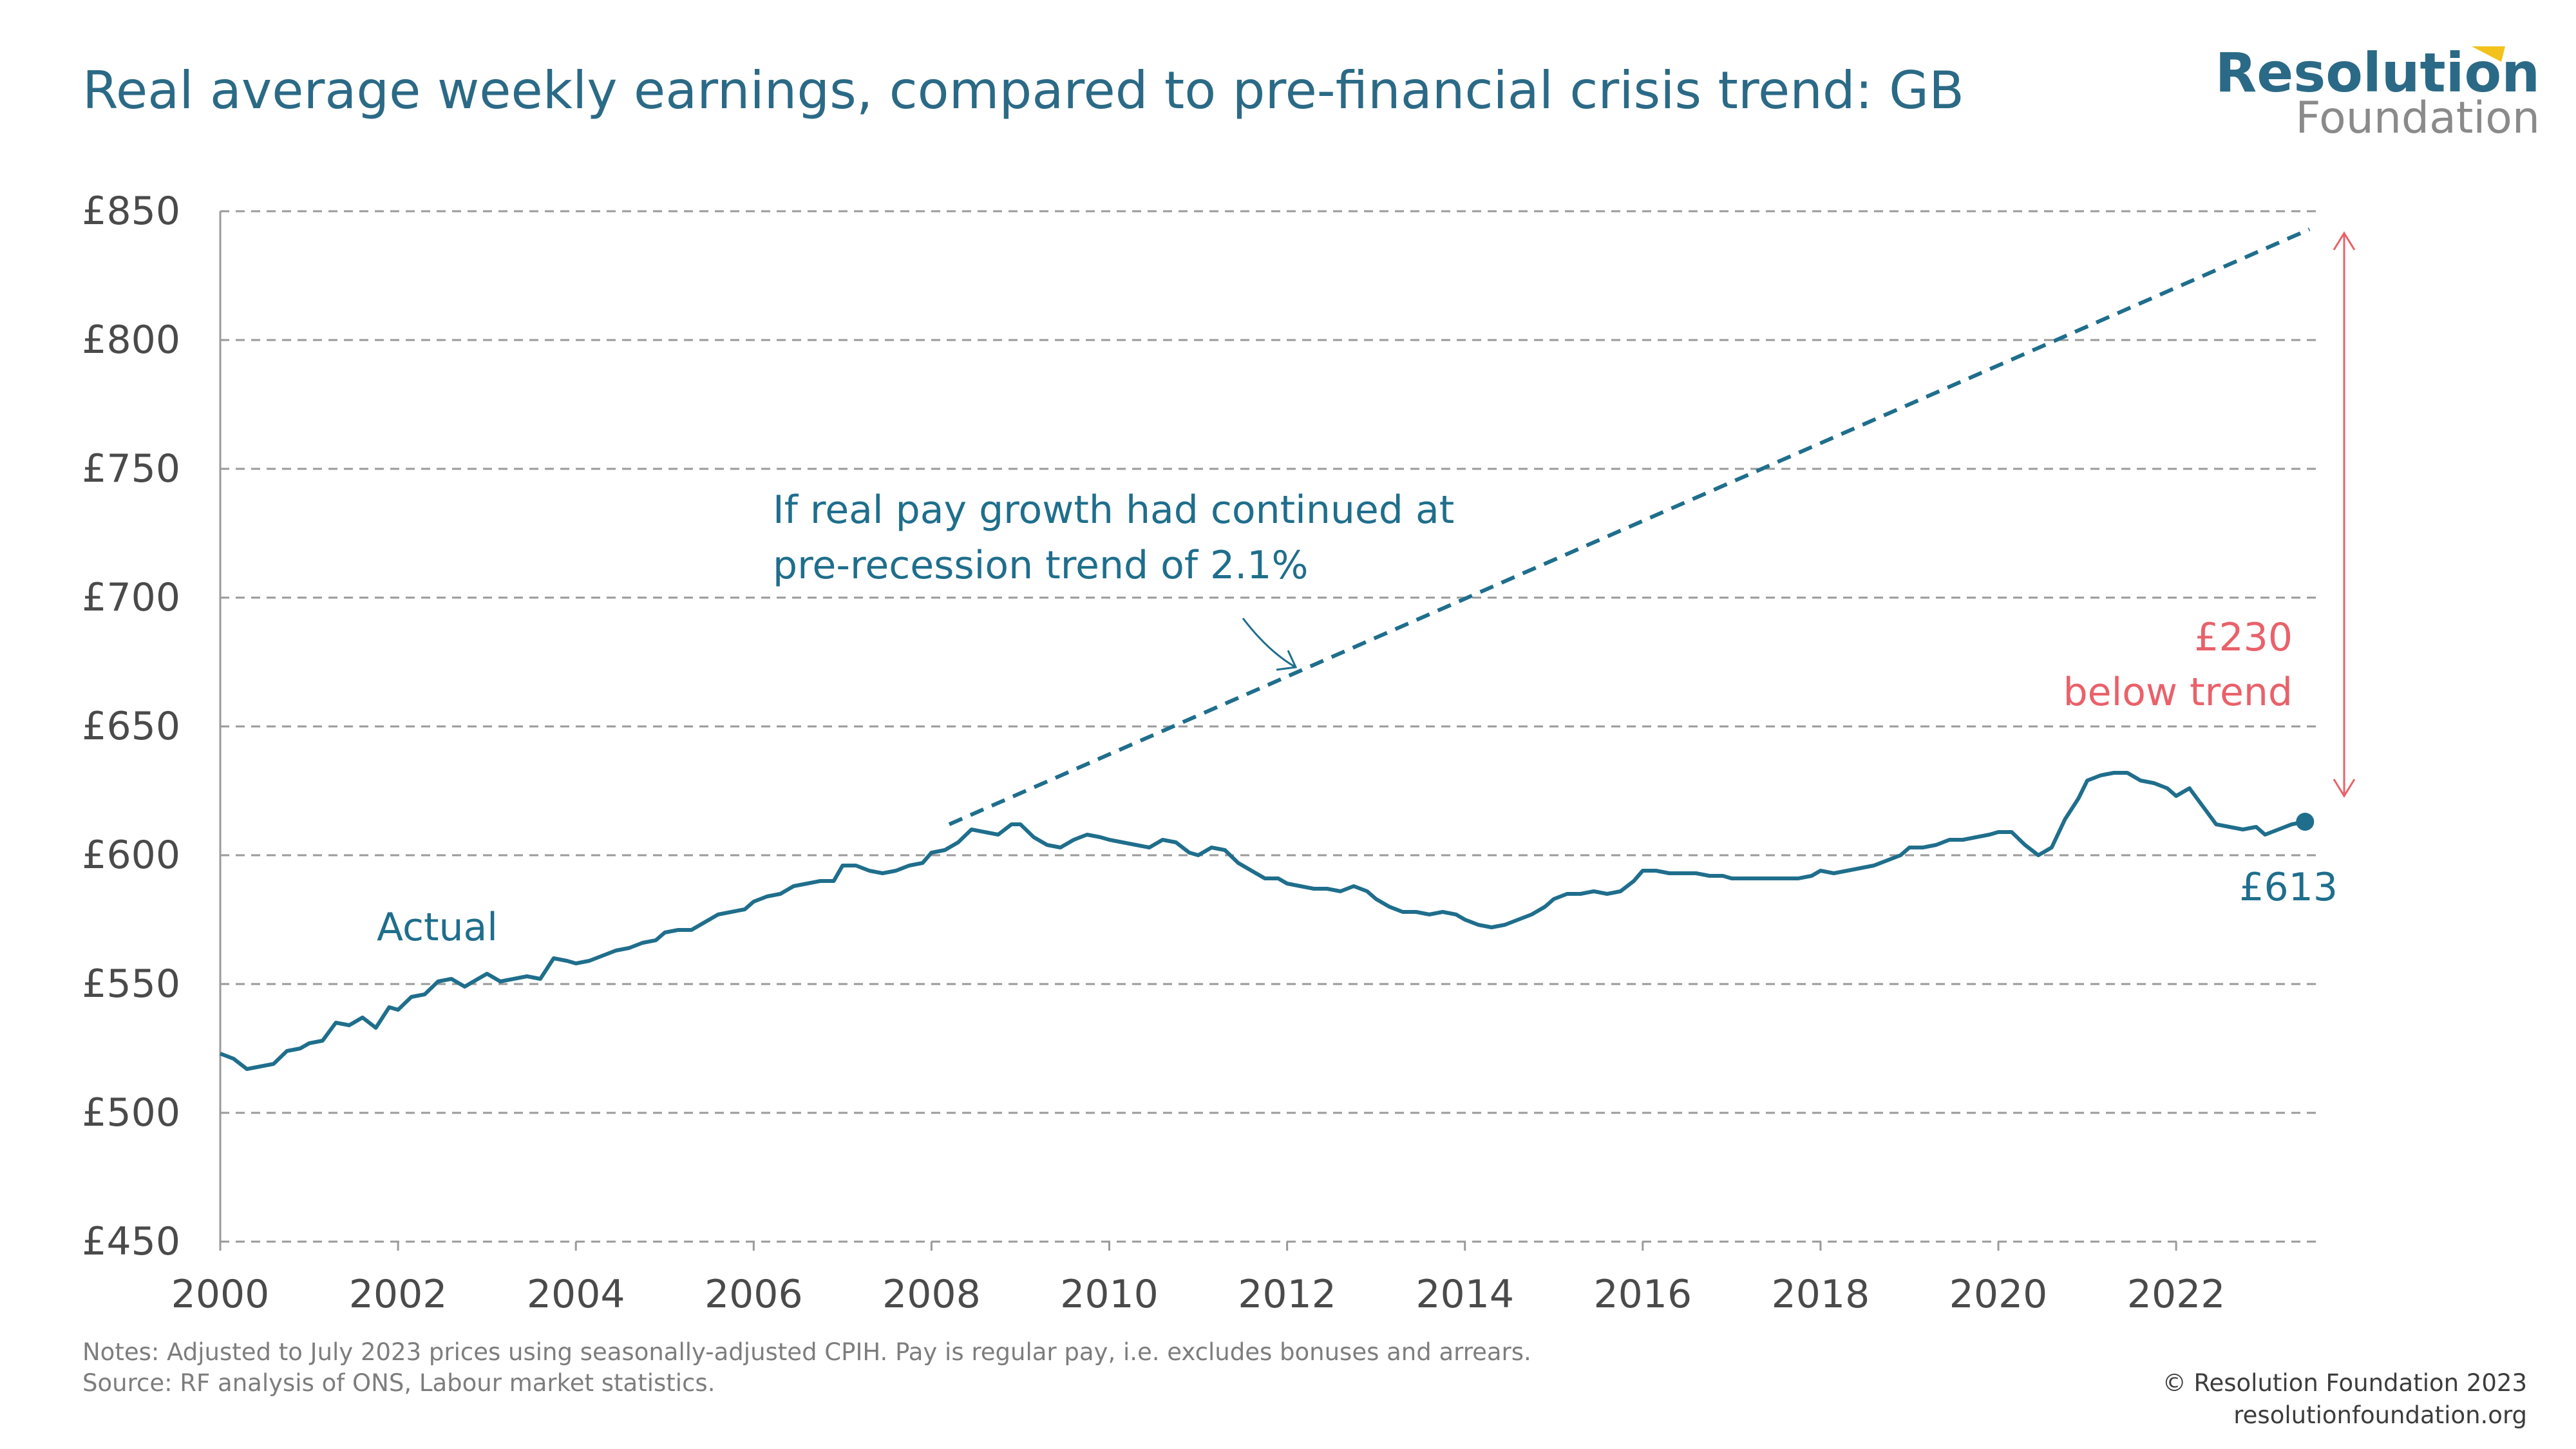  I want to click on x-tick-label: 2002, so click(399, 1294).